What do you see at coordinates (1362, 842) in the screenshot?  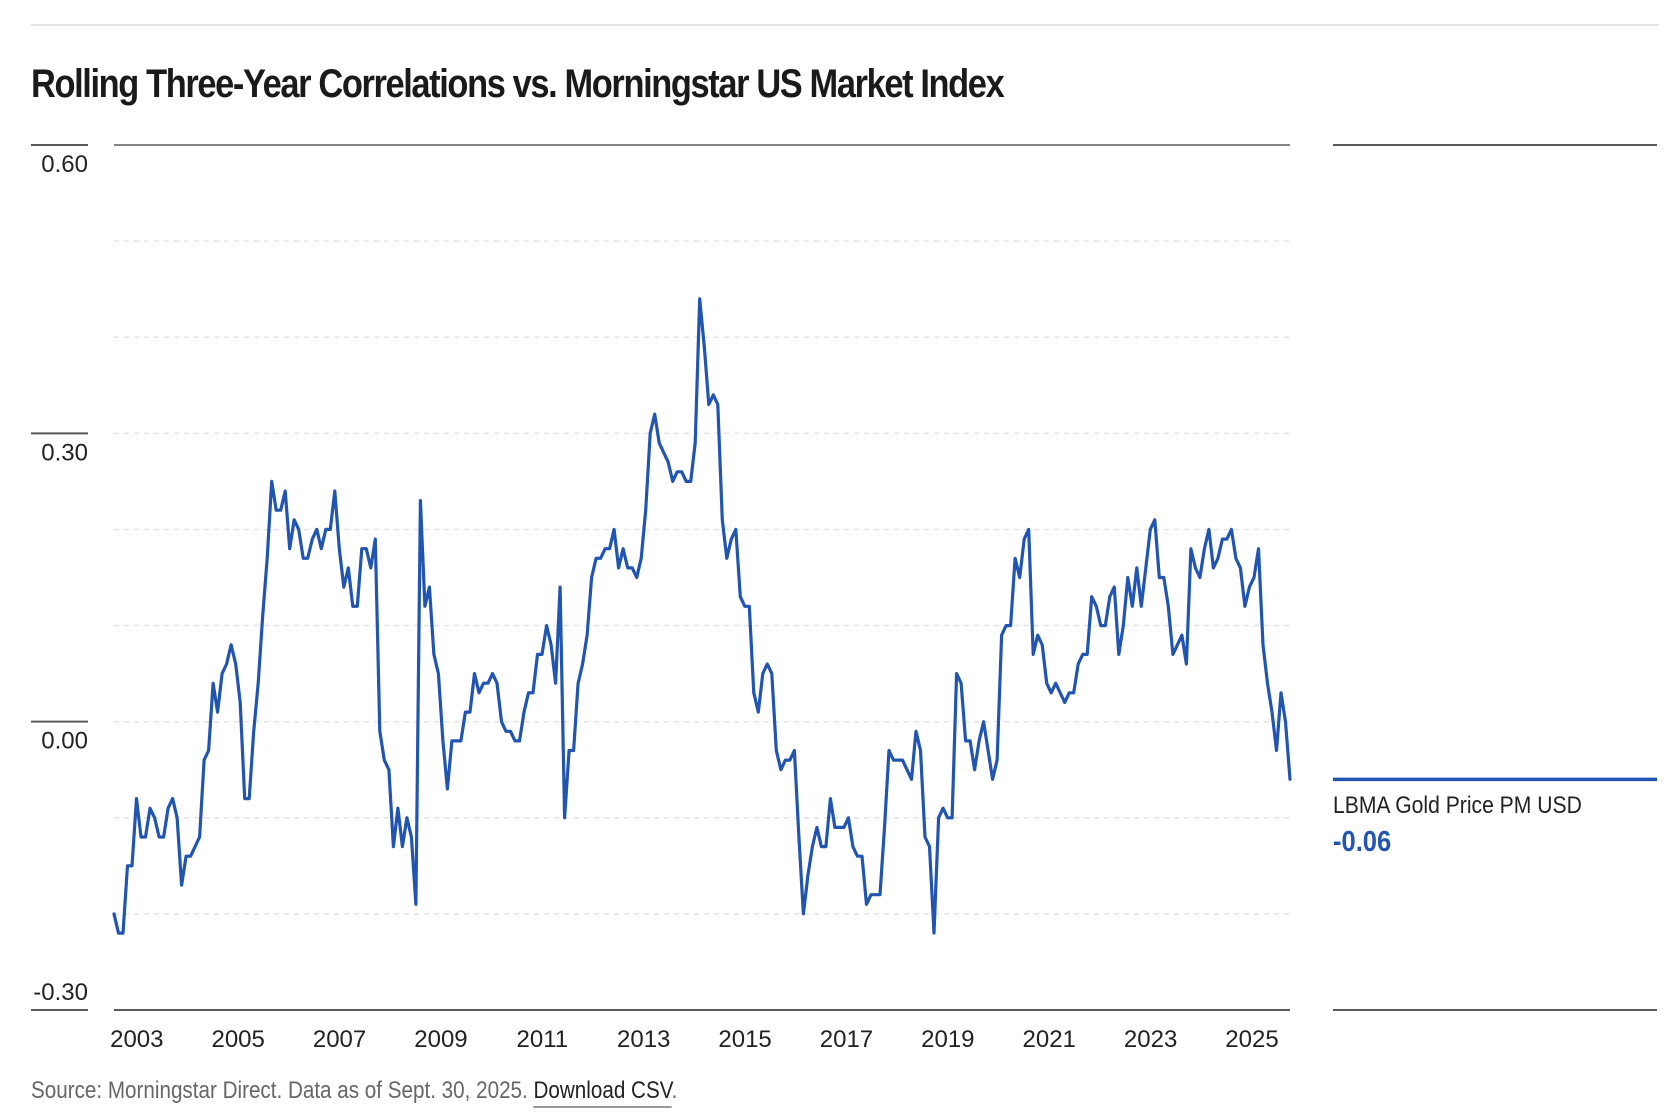 I see `legend-latest-value: -0.06` at bounding box center [1362, 842].